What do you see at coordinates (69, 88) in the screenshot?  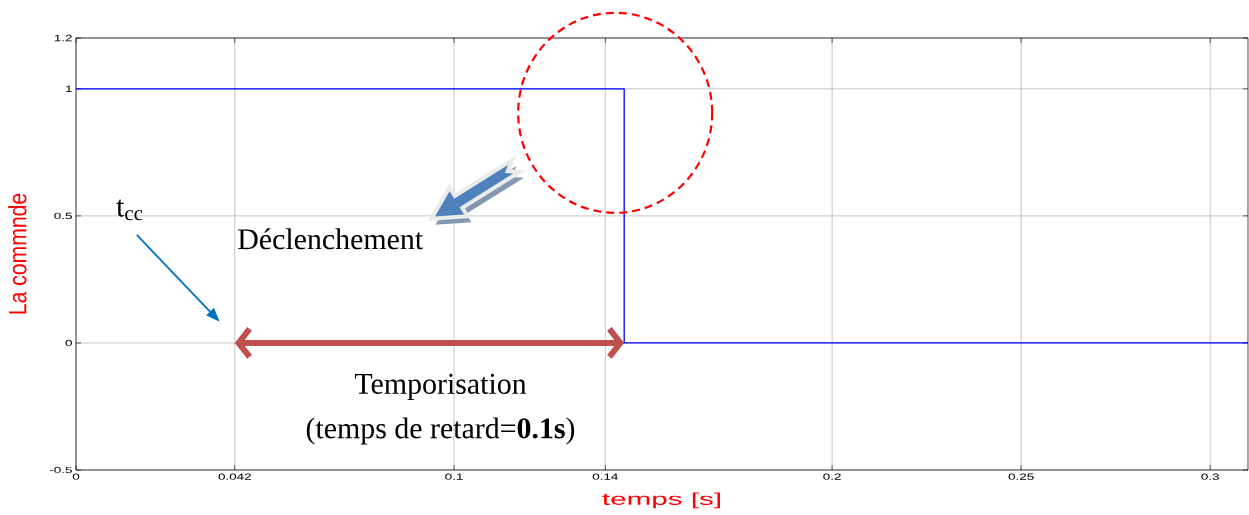 I see `y-tick-label: 1` at bounding box center [69, 88].